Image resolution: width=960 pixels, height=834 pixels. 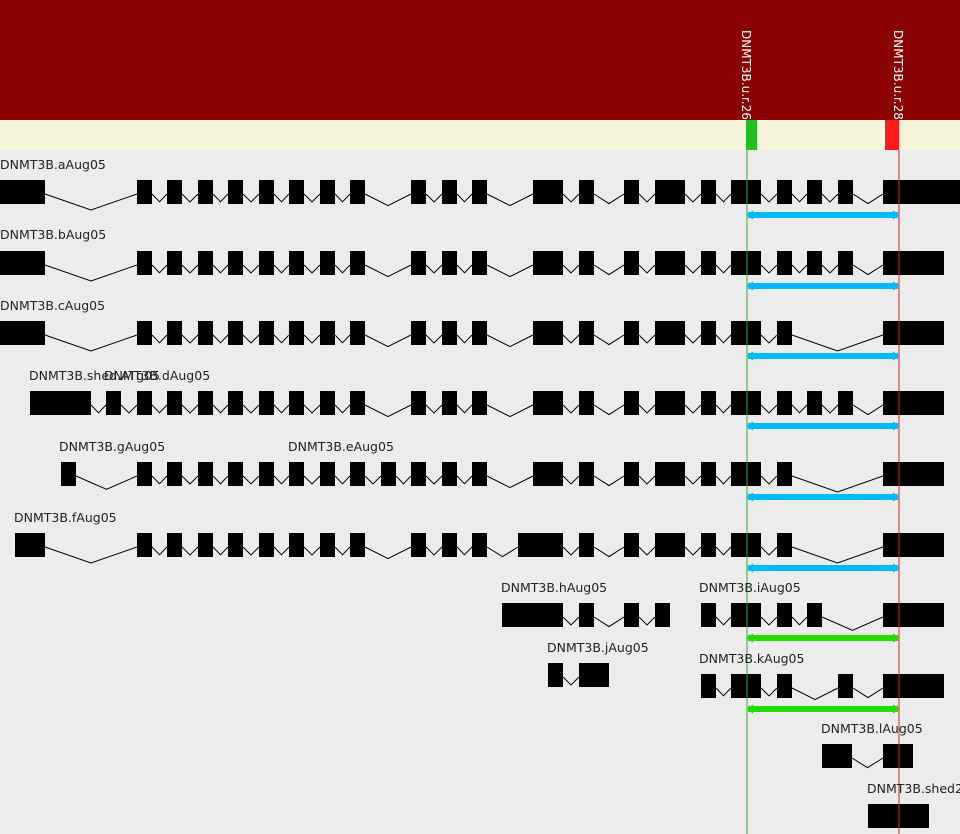 I want to click on transcript-label-j: DNMT3B.jAug05, so click(x=598, y=647).